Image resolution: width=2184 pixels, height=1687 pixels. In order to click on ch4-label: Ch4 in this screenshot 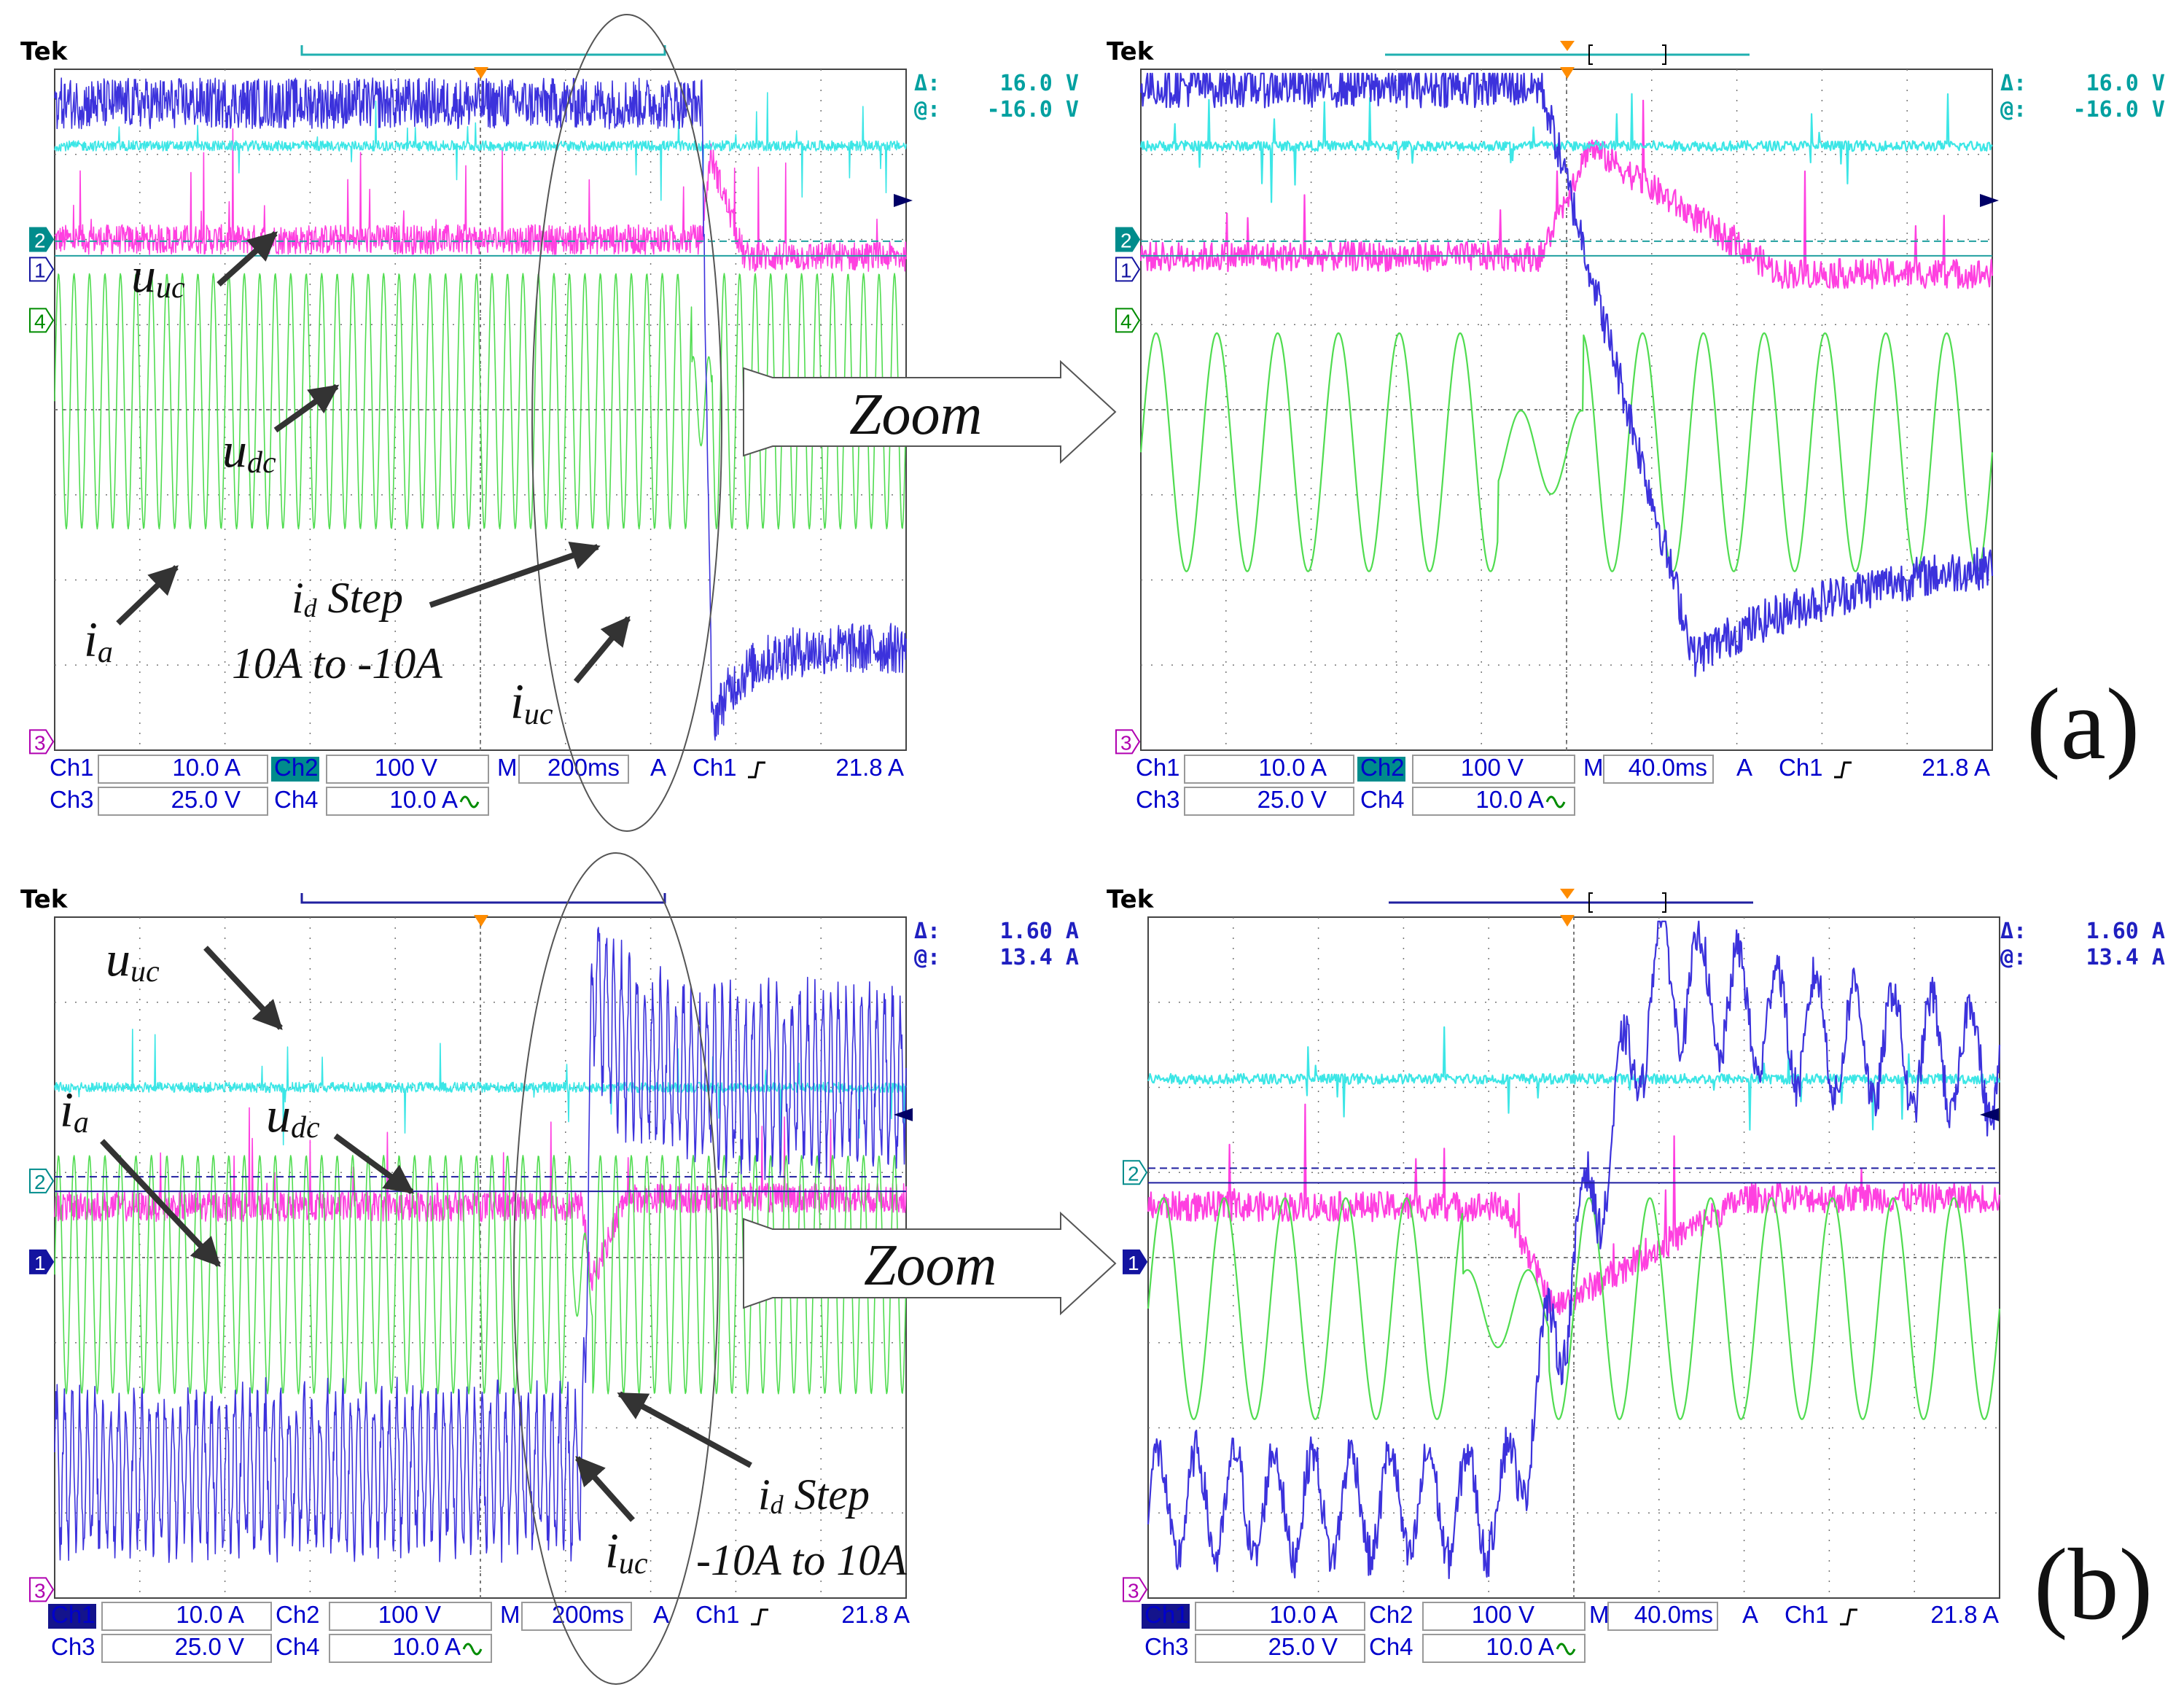, I will do `click(296, 799)`.